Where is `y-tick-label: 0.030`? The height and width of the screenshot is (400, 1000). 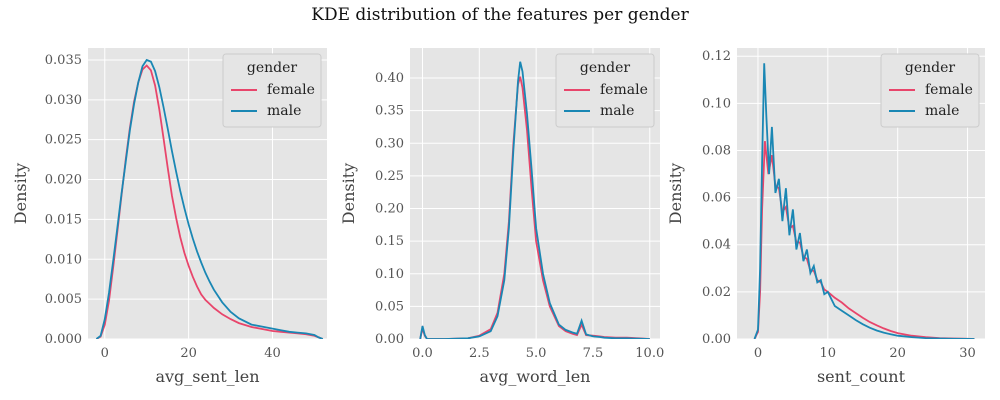 y-tick-label: 0.030 is located at coordinates (63, 100).